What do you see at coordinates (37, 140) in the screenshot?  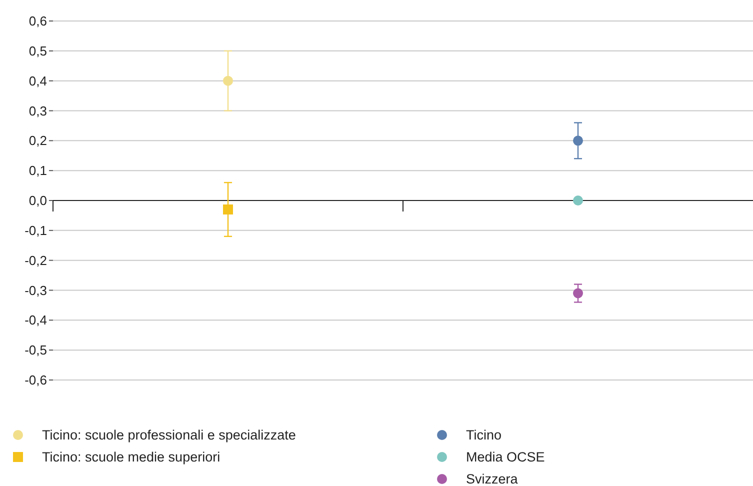 I see `y-tick-label: 0,2` at bounding box center [37, 140].